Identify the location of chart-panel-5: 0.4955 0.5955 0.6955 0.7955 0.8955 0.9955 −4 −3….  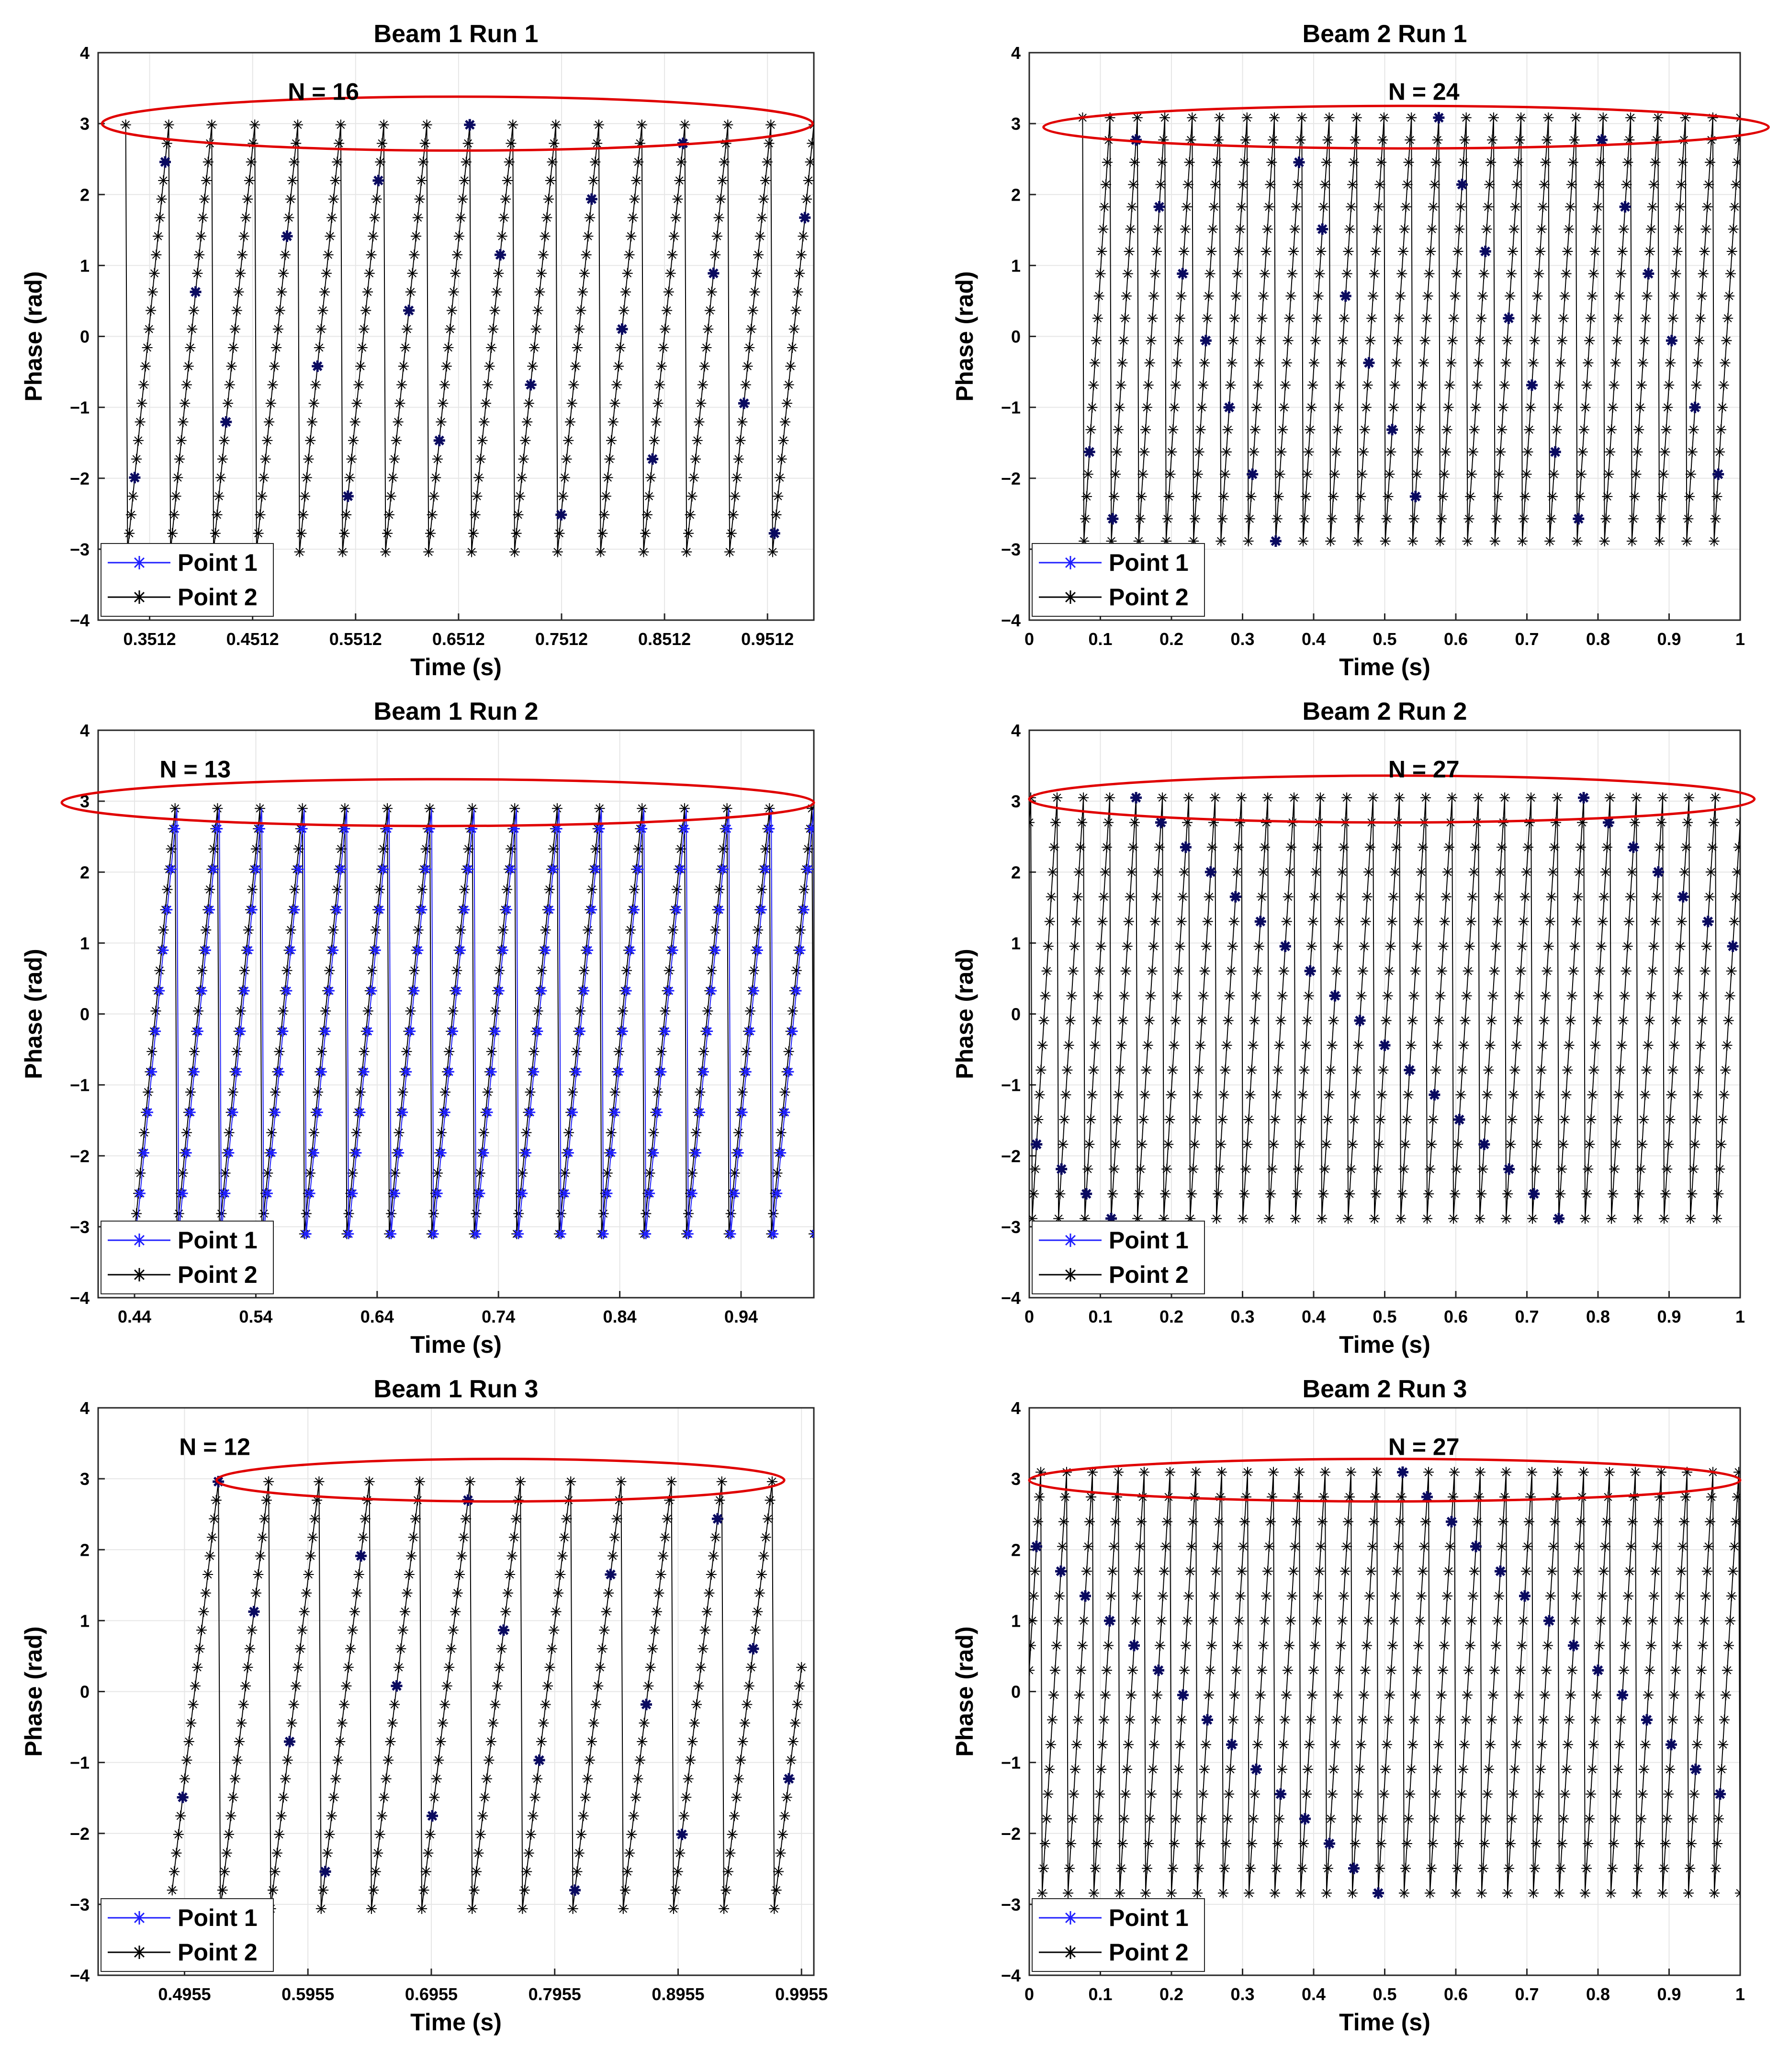
(424, 1705).